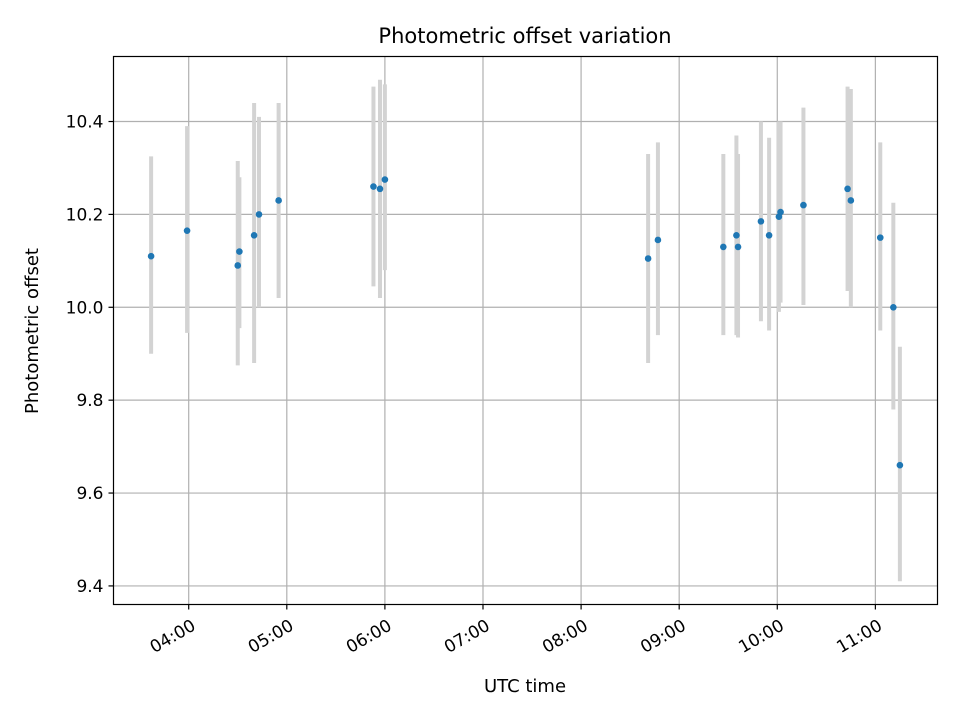 This screenshot has height=720, width=960. I want to click on y-tick-label: 10.4, so click(85, 123).